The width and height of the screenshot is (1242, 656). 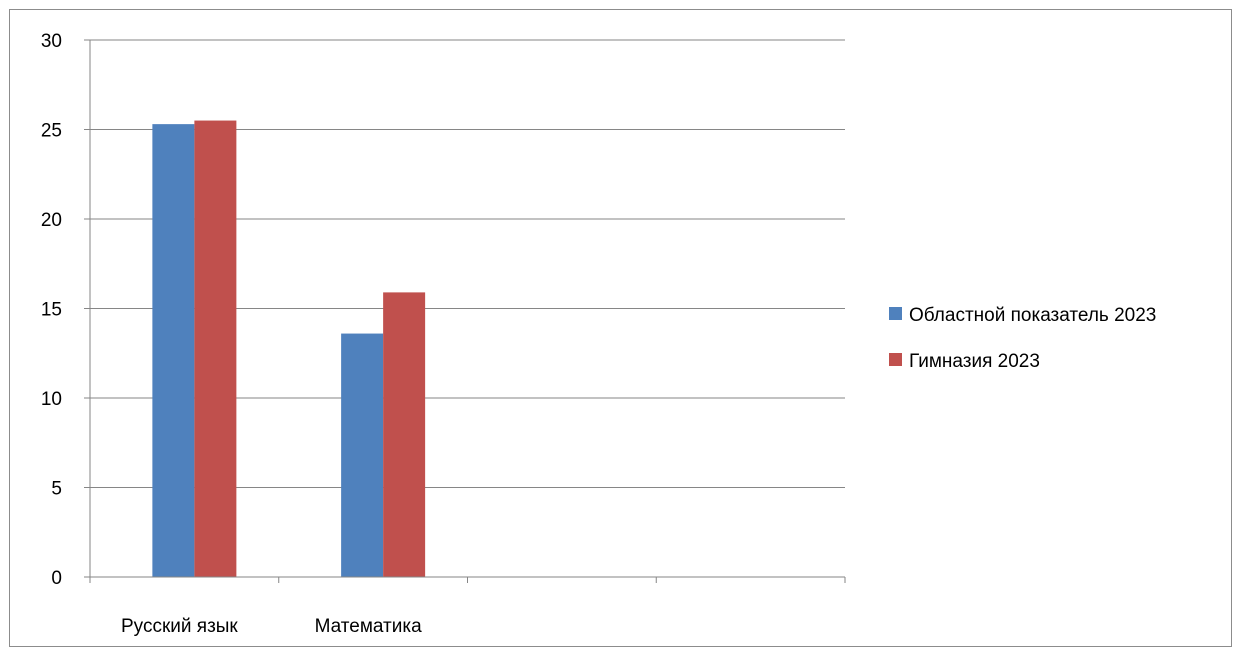 I want to click on legend-label: Гимназия 2023, so click(x=974, y=361).